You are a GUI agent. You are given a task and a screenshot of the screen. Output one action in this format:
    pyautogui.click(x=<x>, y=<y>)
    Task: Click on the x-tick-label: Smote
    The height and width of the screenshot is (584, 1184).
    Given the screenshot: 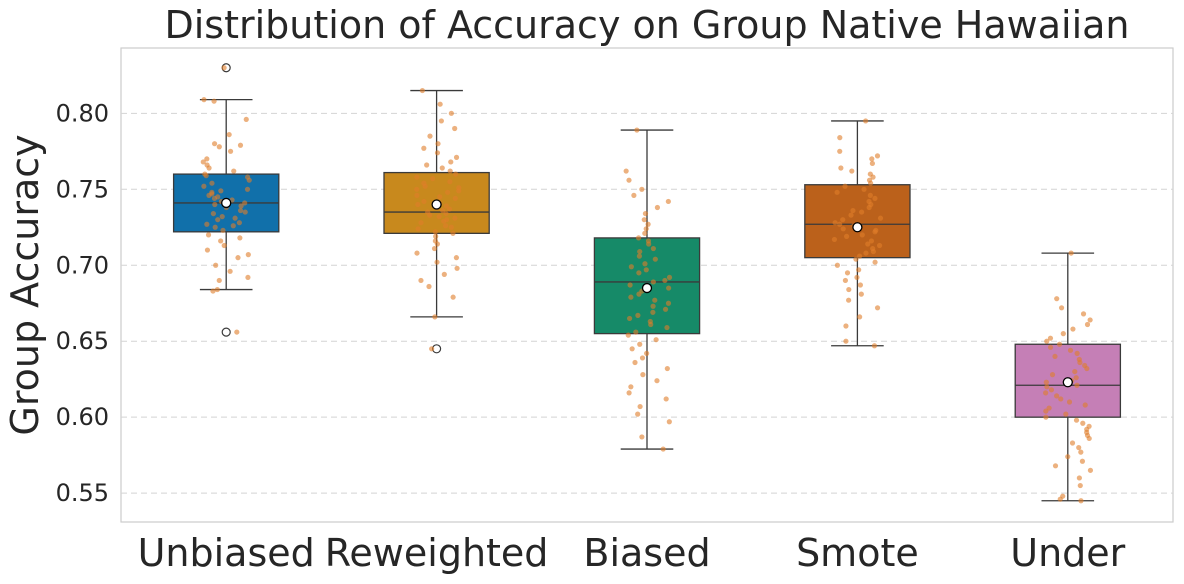 What is the action you would take?
    pyautogui.click(x=857, y=553)
    